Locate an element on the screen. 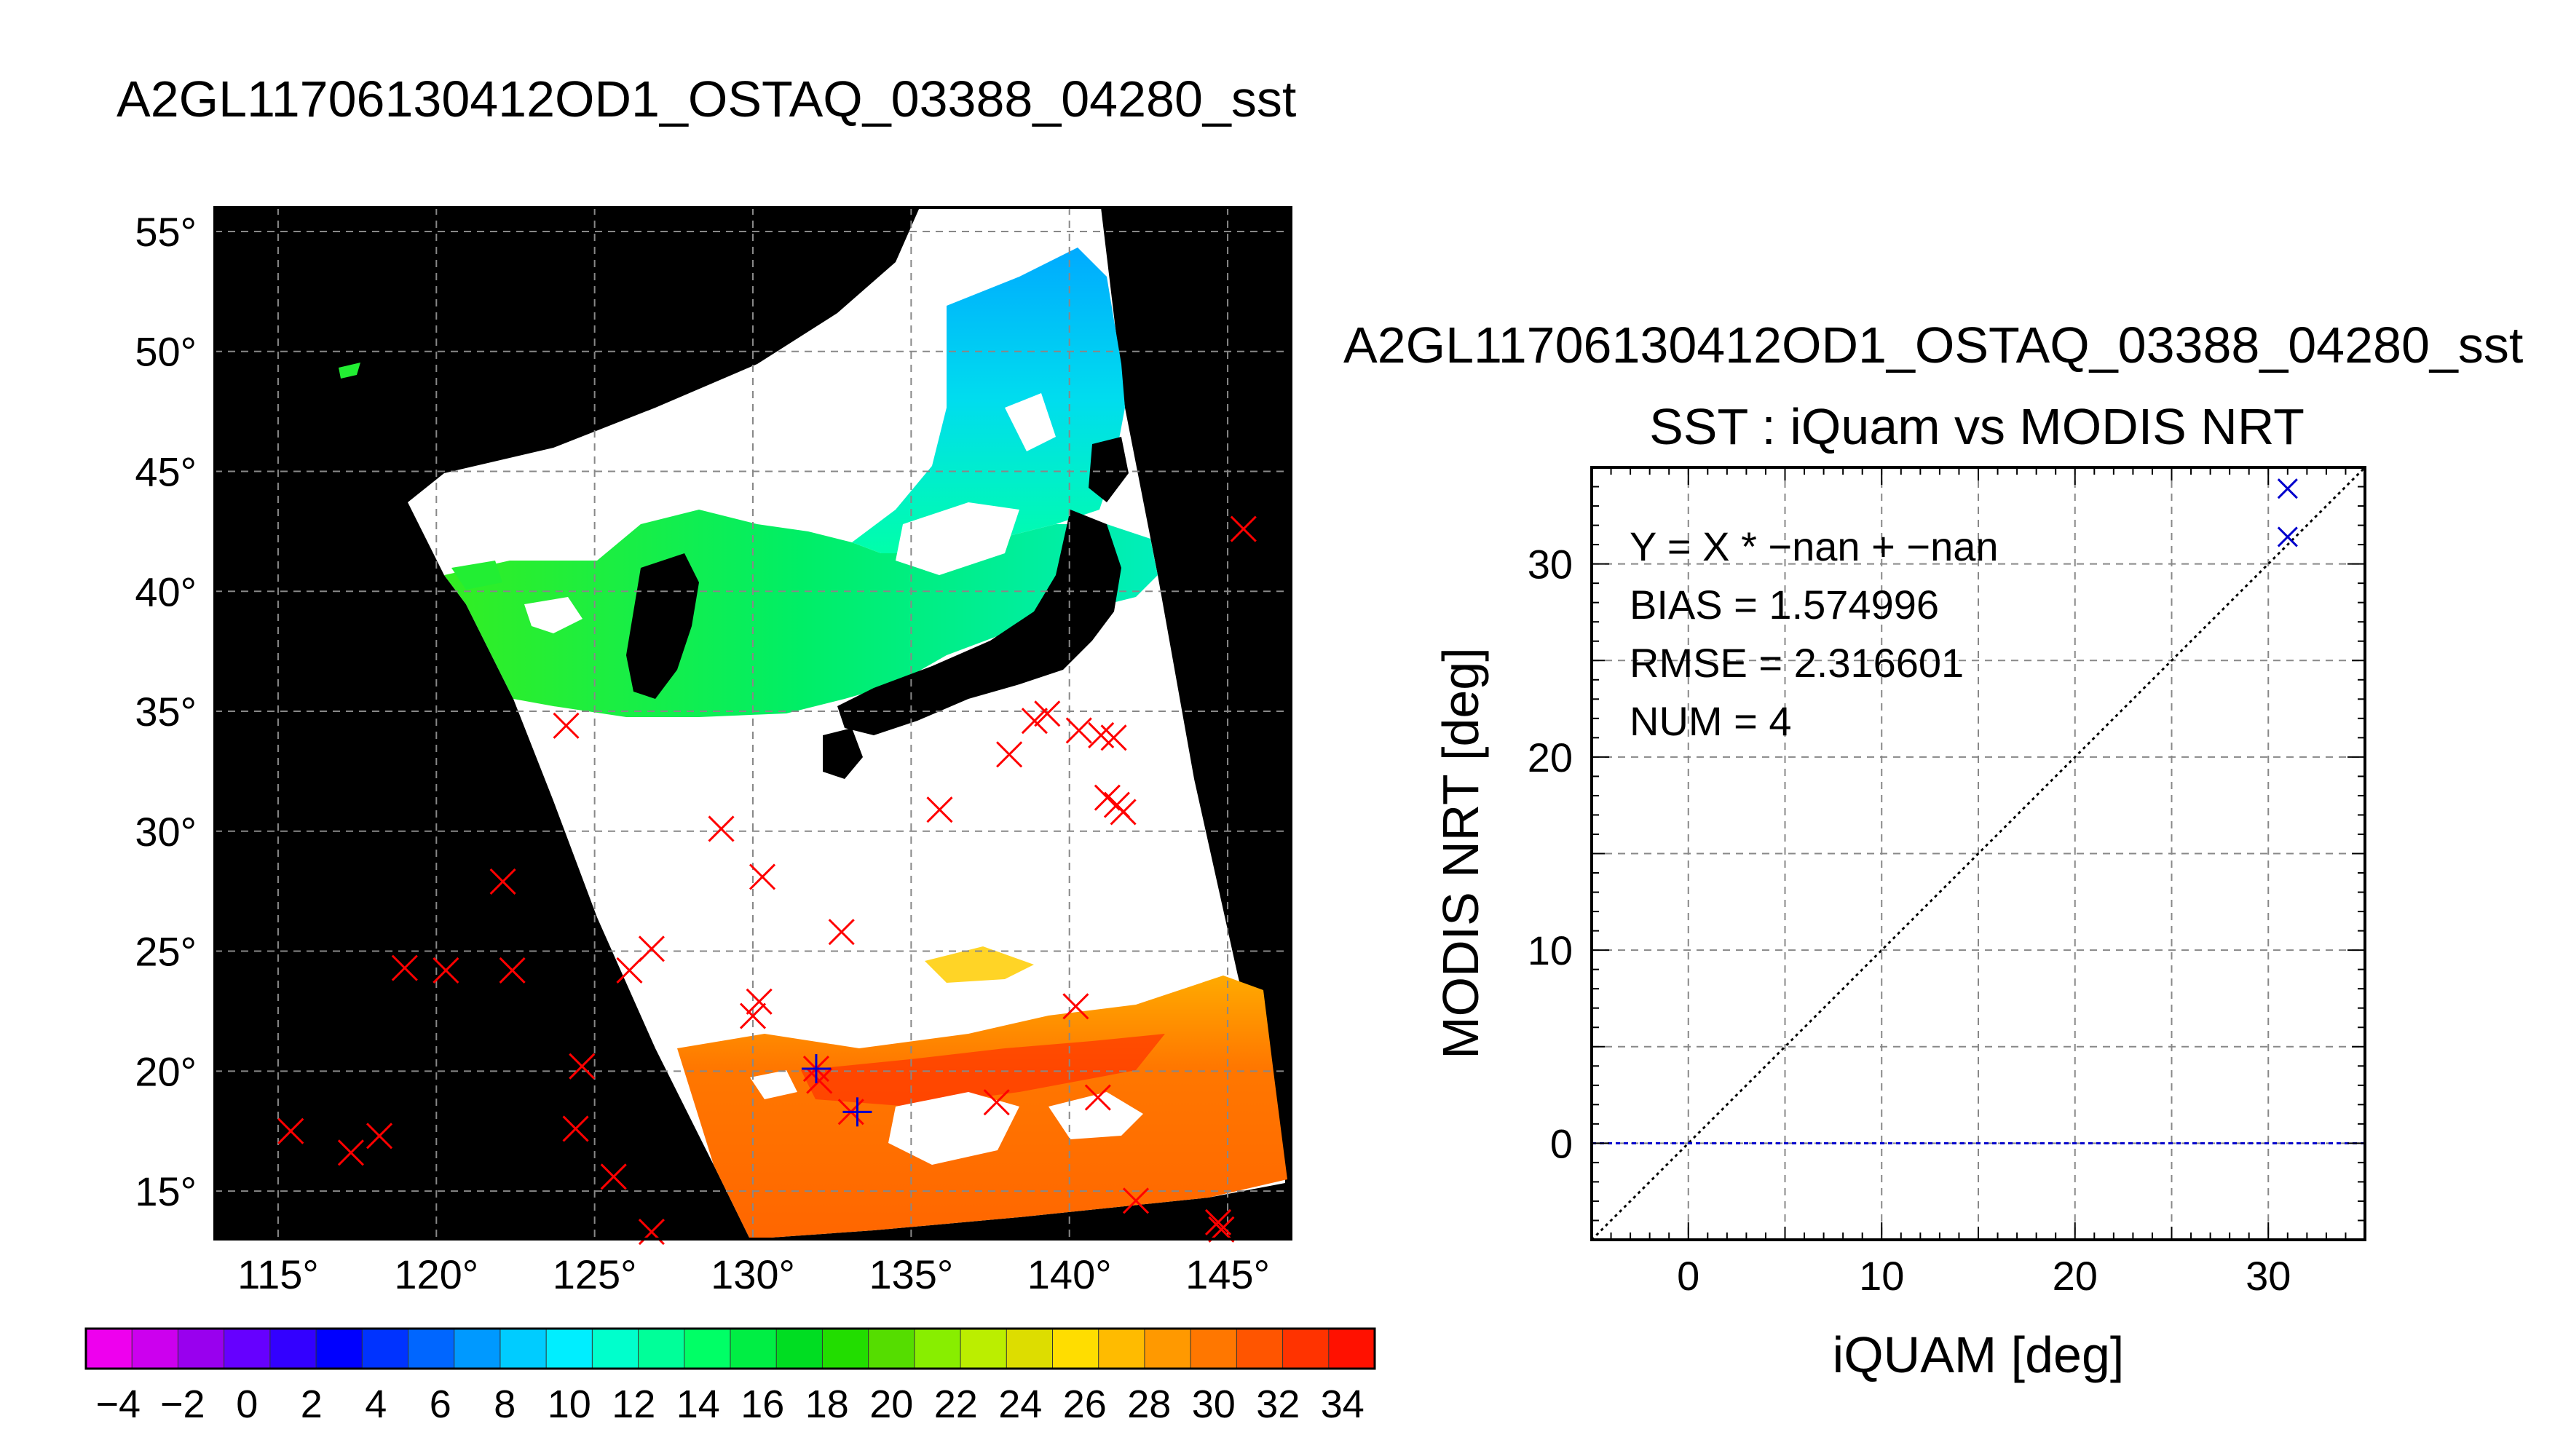  colorbar-tick-label: 18 is located at coordinates (827, 1404).